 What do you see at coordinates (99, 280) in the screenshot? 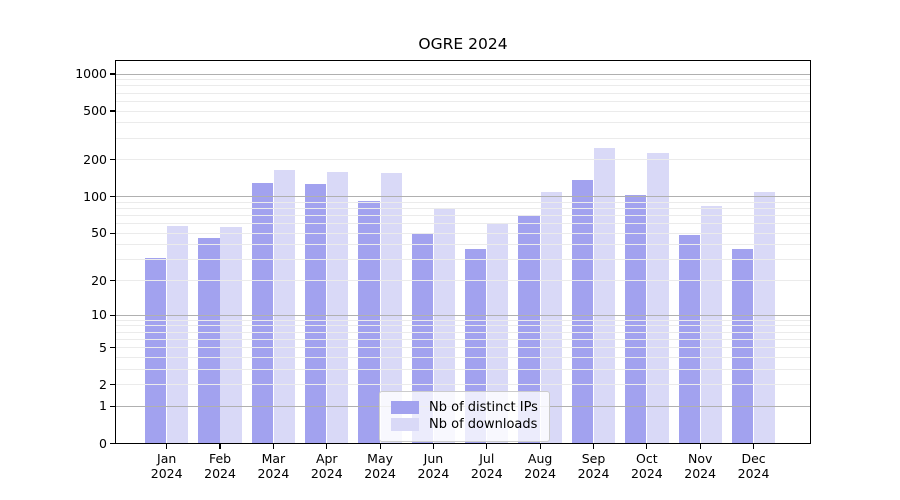
I see `y-tick-label: 20` at bounding box center [99, 280].